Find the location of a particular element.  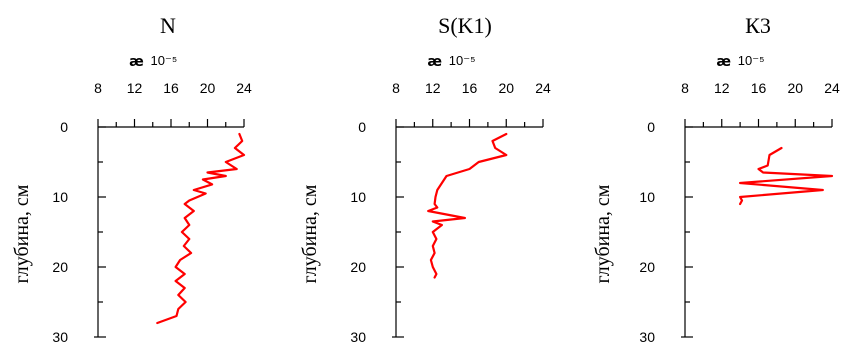

chart-title: К3 is located at coordinates (758, 25).